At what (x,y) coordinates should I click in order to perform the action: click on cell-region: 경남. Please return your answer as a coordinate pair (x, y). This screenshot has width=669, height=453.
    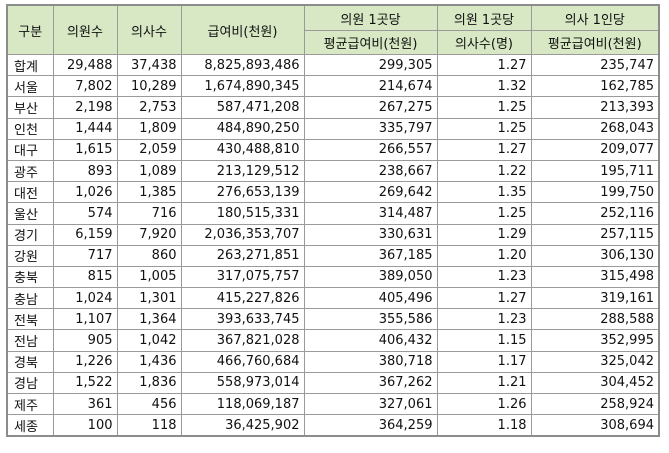
    Looking at the image, I should click on (30, 383).